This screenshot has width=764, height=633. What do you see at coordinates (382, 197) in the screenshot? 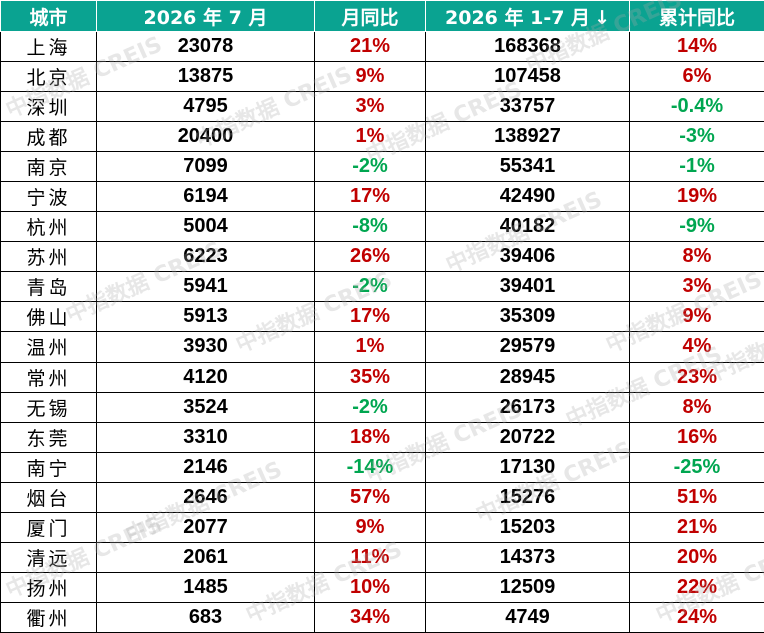
I see `table-row: 宁波 6194 17% 42490 19%` at bounding box center [382, 197].